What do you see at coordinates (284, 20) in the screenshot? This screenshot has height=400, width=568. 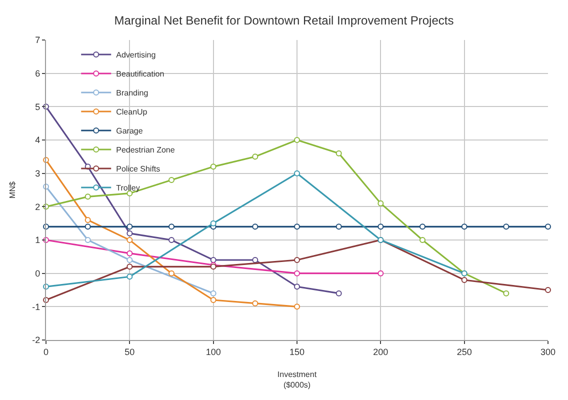 I see `chart-title: Marginal Net Benefit for Downtown Retail Improvement Projects` at bounding box center [284, 20].